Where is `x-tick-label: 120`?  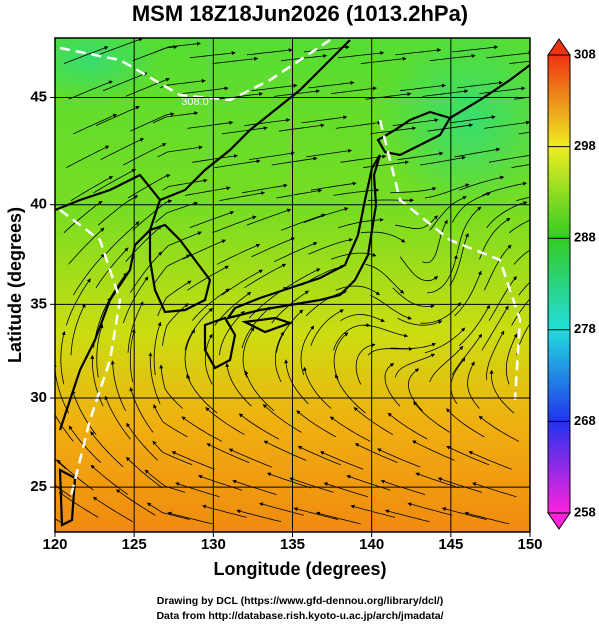
x-tick-label: 120 is located at coordinates (54, 544).